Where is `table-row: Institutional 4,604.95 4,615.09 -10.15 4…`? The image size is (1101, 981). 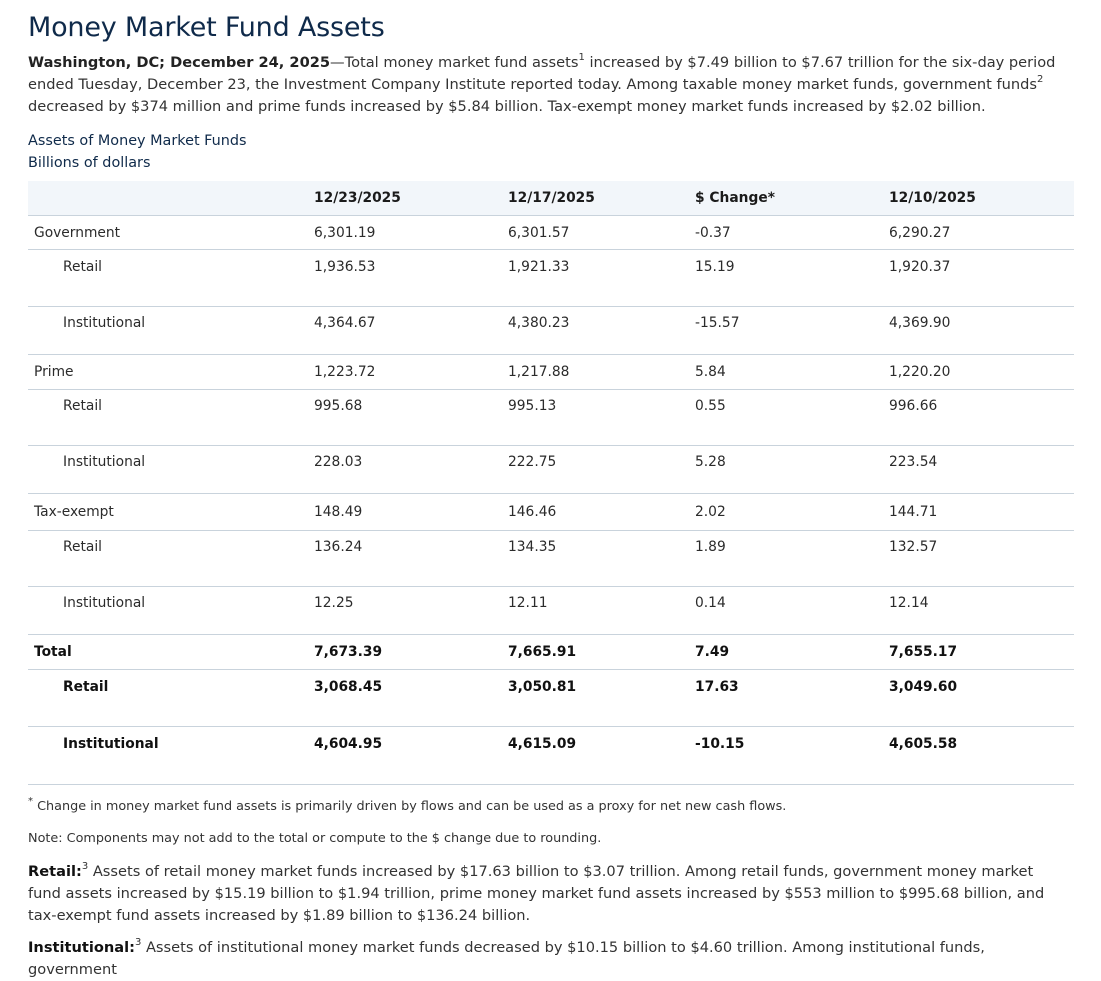
table-row: Institutional 4,604.95 4,615.09 -10.15 4… is located at coordinates (551, 755).